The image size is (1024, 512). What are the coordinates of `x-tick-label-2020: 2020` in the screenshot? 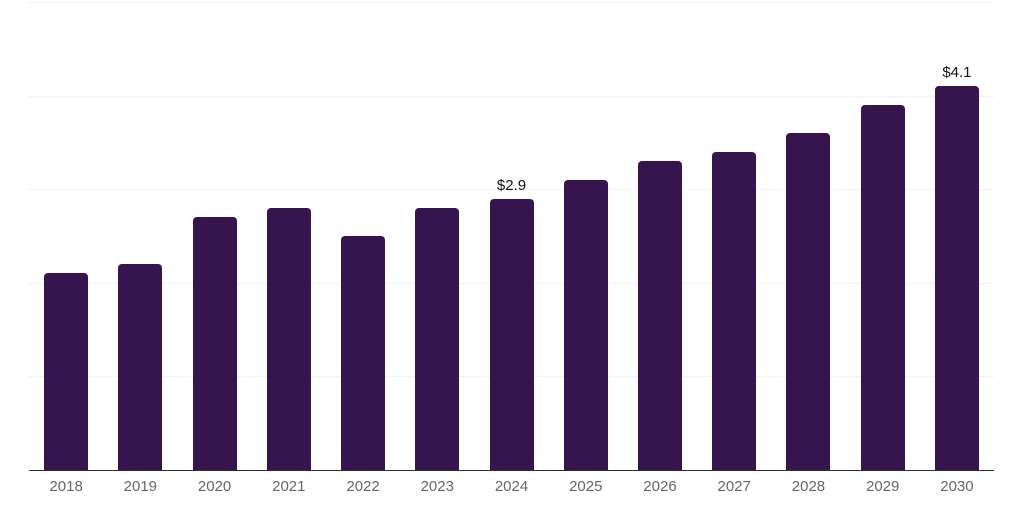 It's located at (214, 486).